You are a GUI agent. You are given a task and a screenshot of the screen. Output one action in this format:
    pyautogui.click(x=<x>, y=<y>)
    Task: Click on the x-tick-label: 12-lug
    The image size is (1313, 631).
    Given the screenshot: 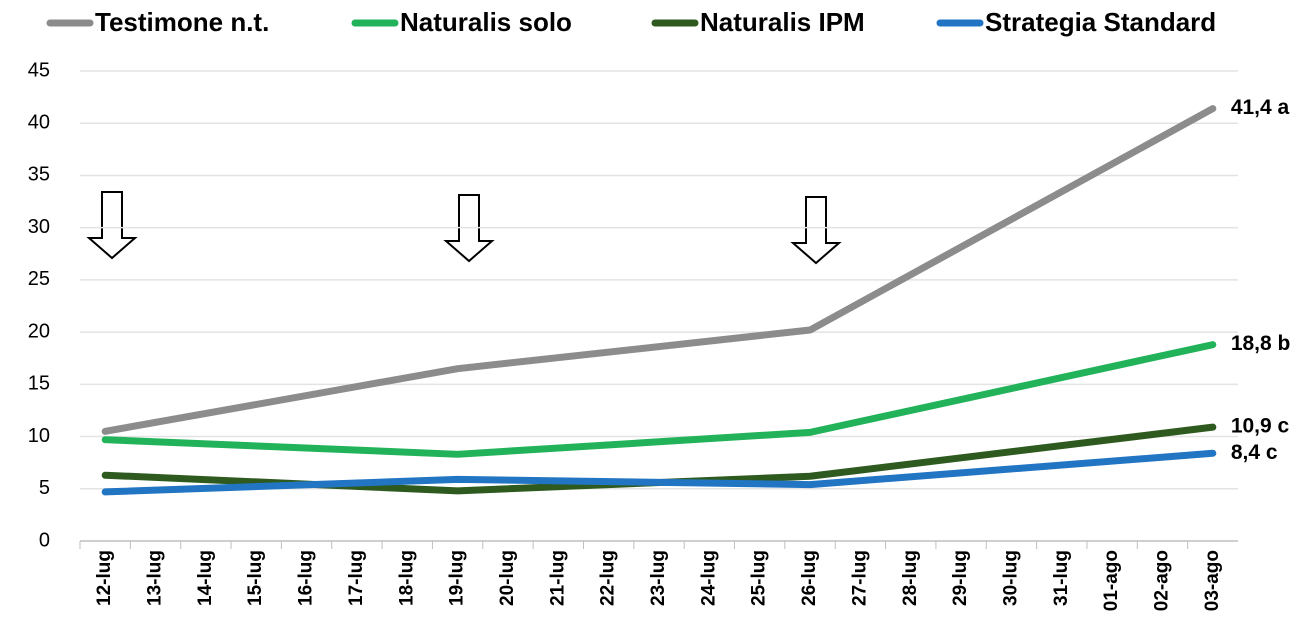 What is the action you would take?
    pyautogui.click(x=104, y=578)
    